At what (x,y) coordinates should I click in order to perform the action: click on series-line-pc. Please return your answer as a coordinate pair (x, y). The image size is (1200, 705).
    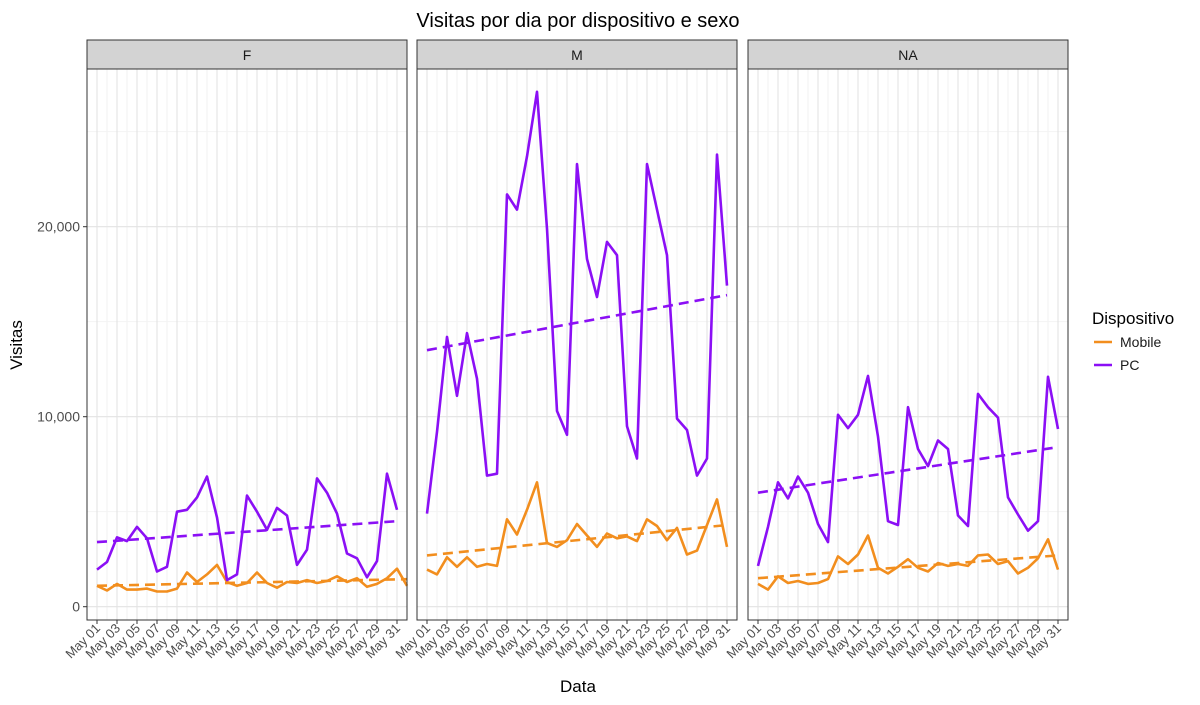
    Looking at the image, I should click on (908, 470).